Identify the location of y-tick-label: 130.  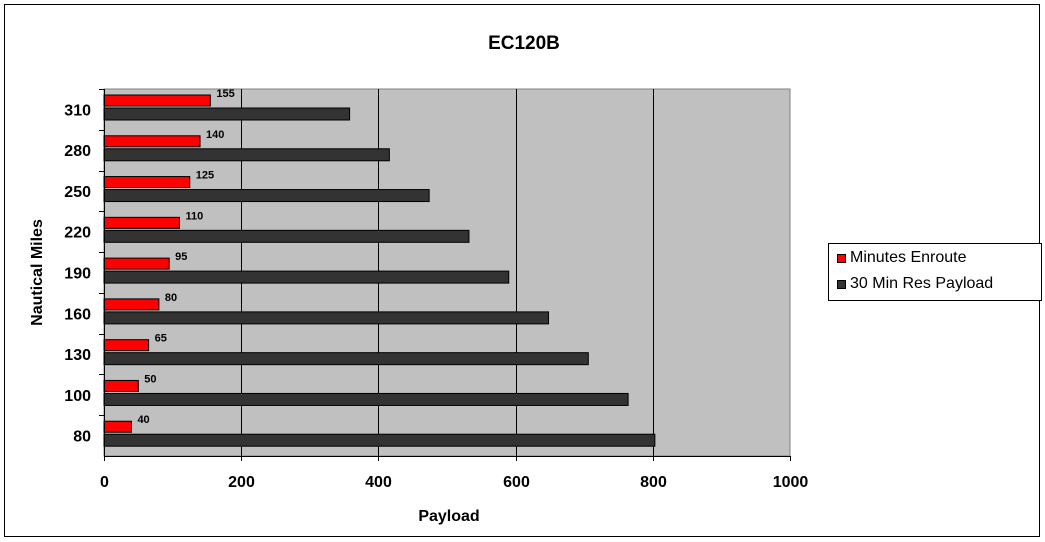
(77, 355).